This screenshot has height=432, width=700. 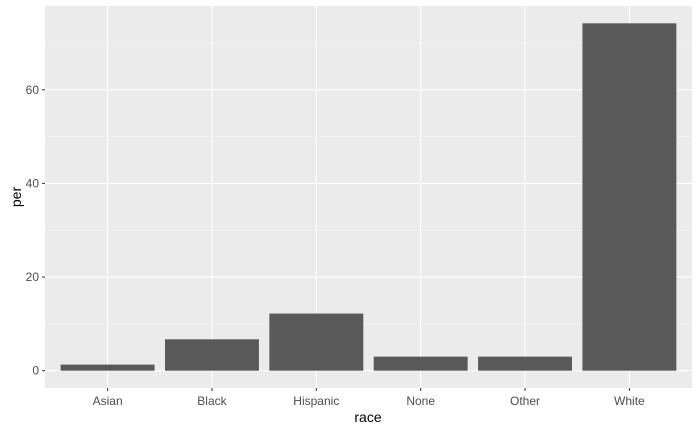 I want to click on bar-none, so click(x=420, y=363).